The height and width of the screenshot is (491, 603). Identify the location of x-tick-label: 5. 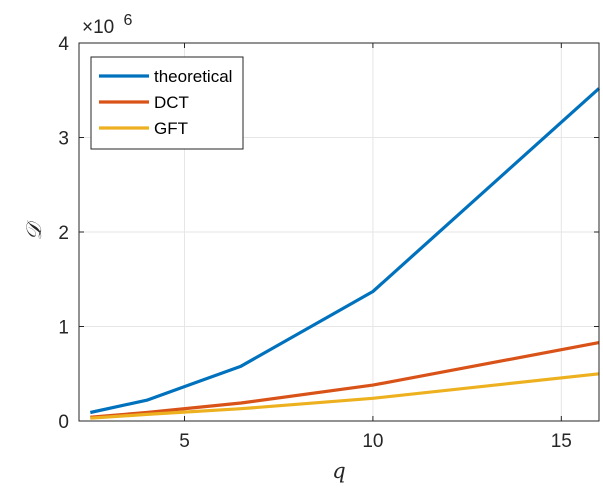
(184, 441).